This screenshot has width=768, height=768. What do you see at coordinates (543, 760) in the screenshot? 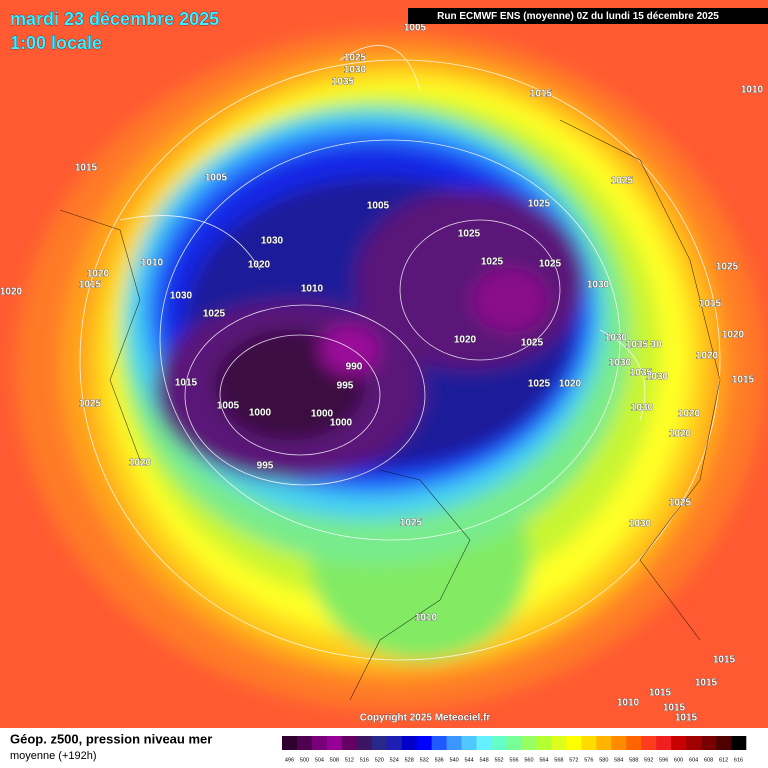
I see `legend-label: 564` at bounding box center [543, 760].